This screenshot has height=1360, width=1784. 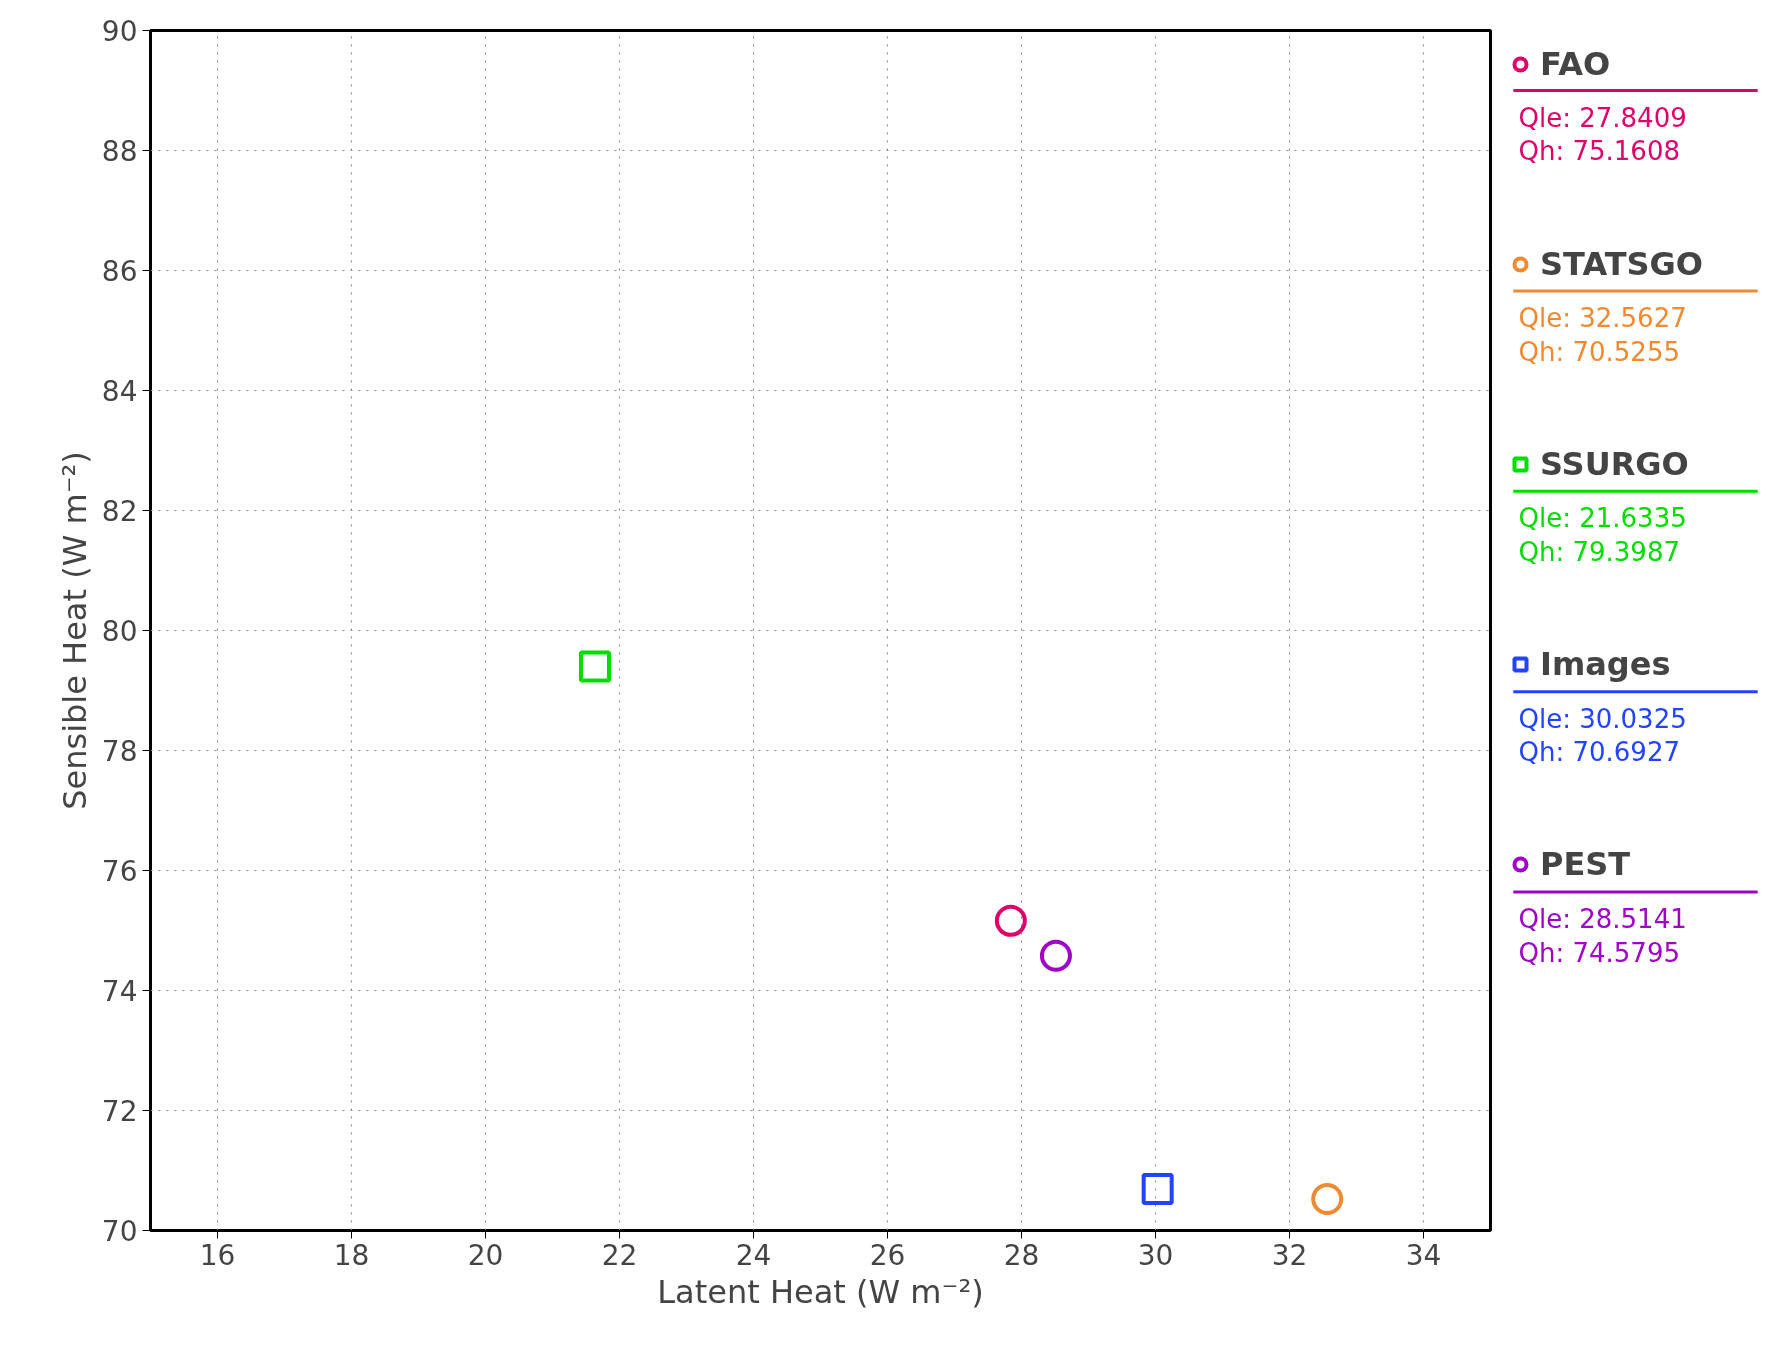 What do you see at coordinates (1602, 518) in the screenshot?
I see `text: Qle: 21.6335` at bounding box center [1602, 518].